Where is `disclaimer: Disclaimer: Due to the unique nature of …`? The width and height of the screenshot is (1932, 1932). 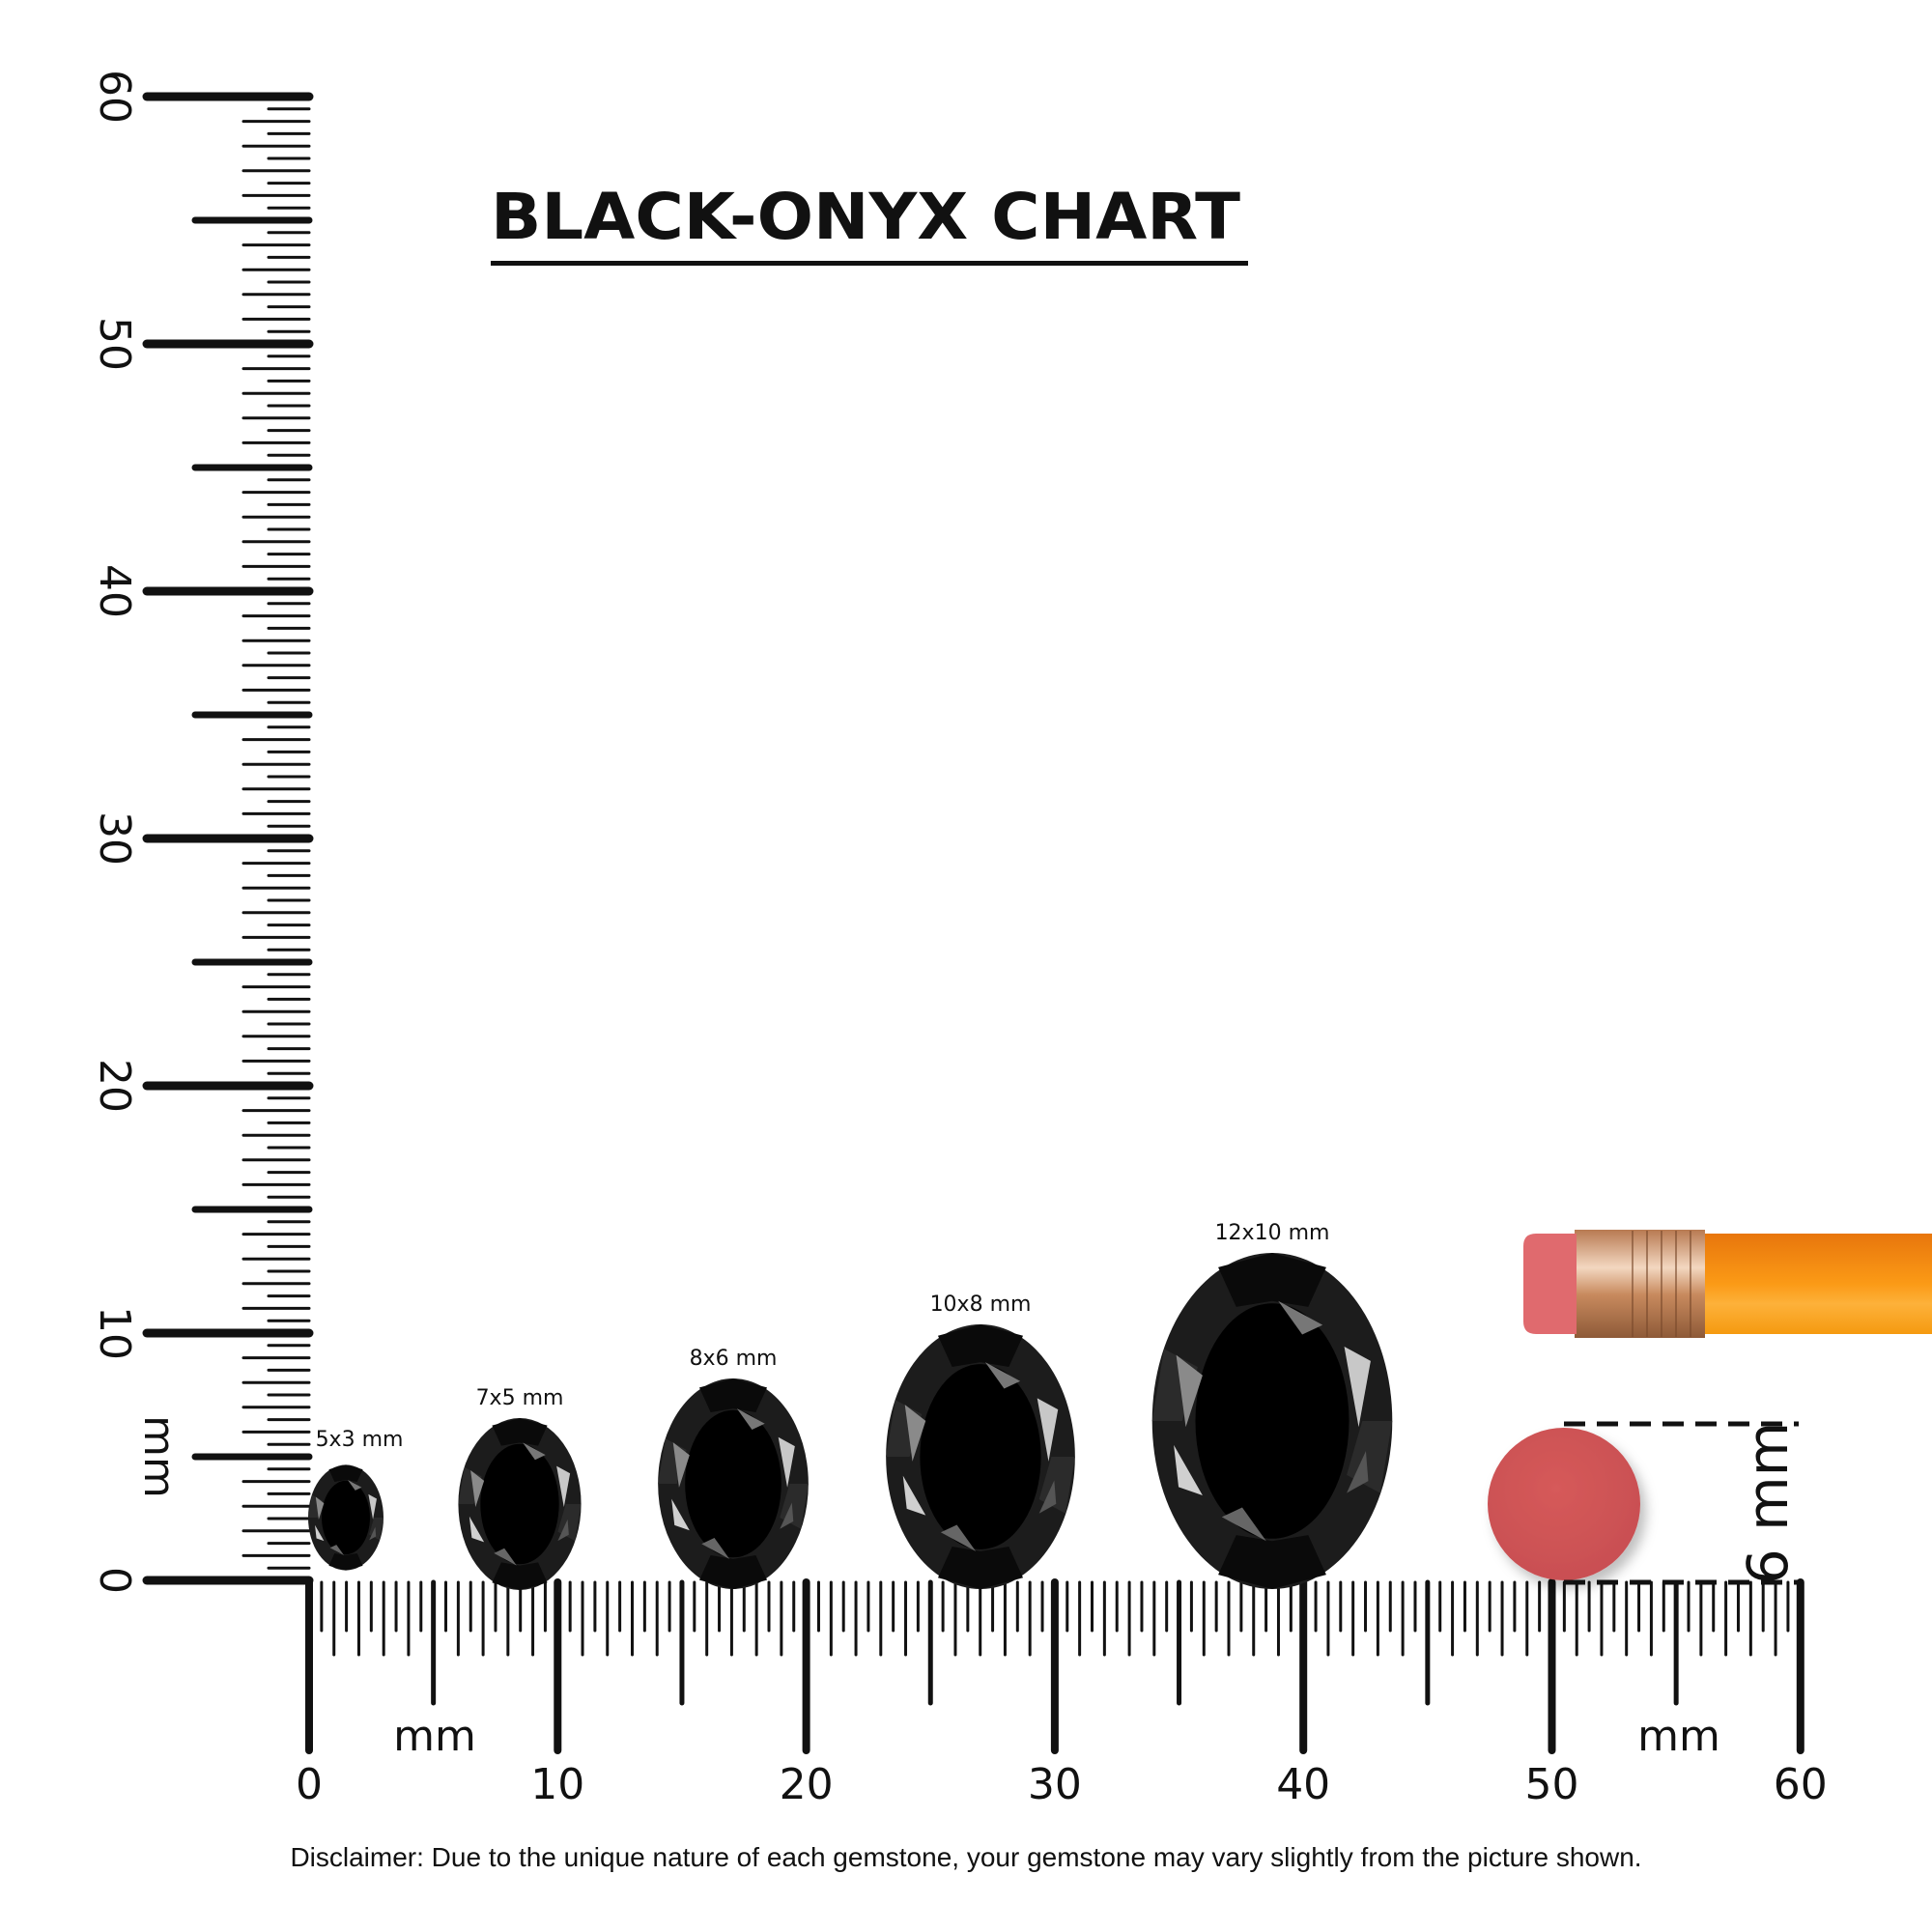
disclaimer: Disclaimer: Due to the unique nature of … is located at coordinates (965, 1857).